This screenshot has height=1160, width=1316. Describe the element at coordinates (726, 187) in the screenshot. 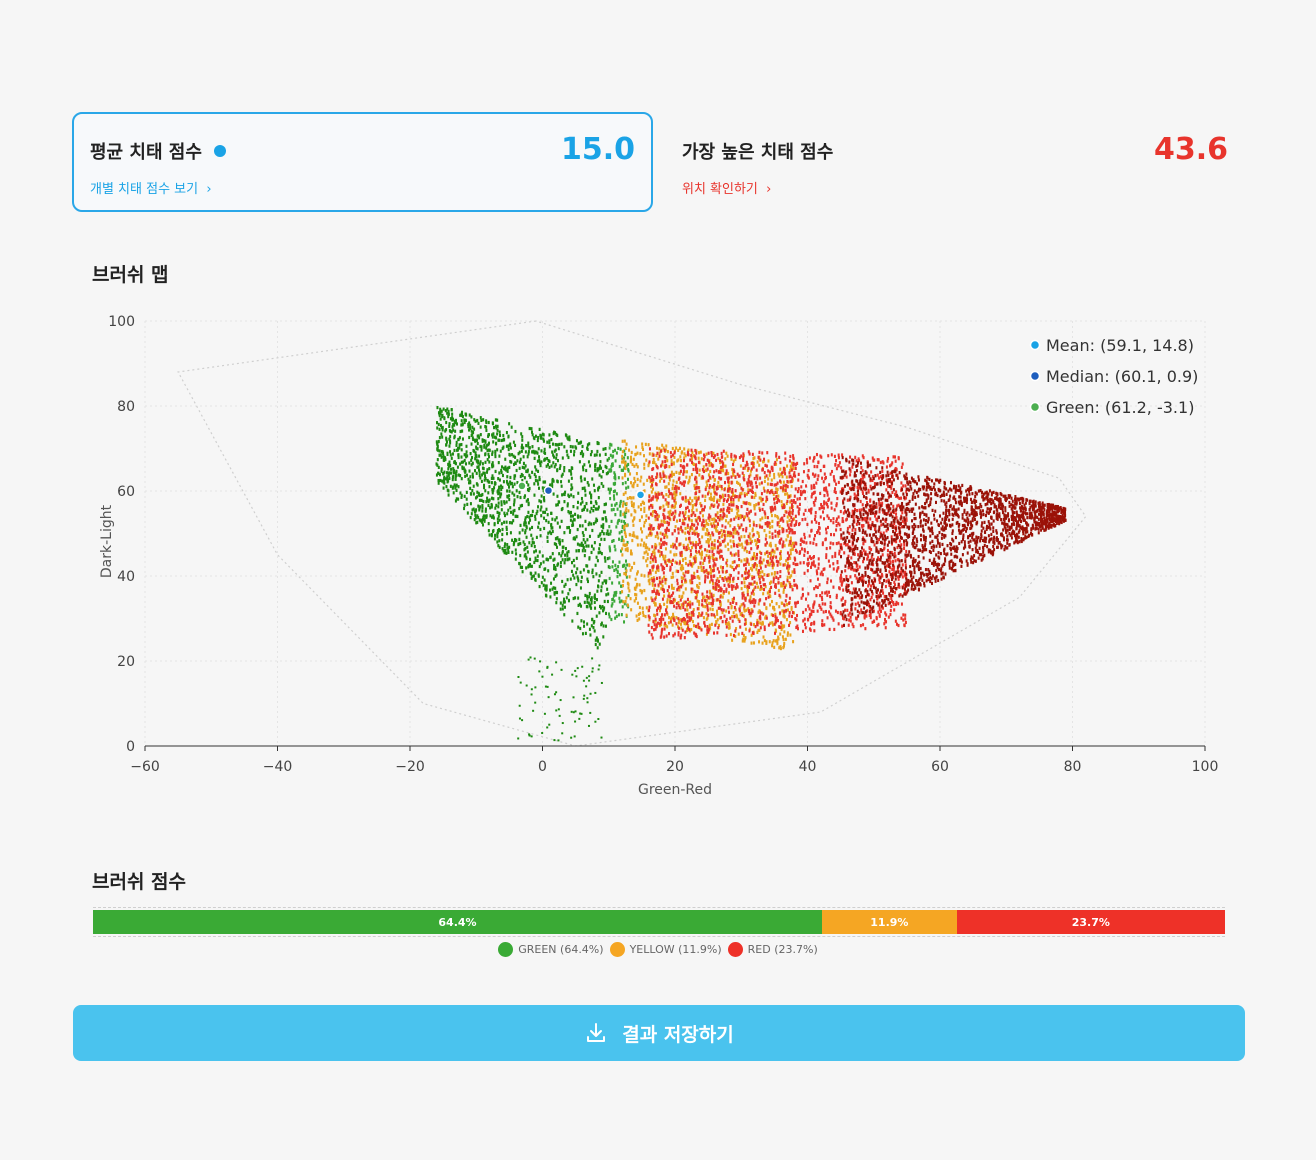

I see `location-check-link: 위치 확인하기 ›` at that location.